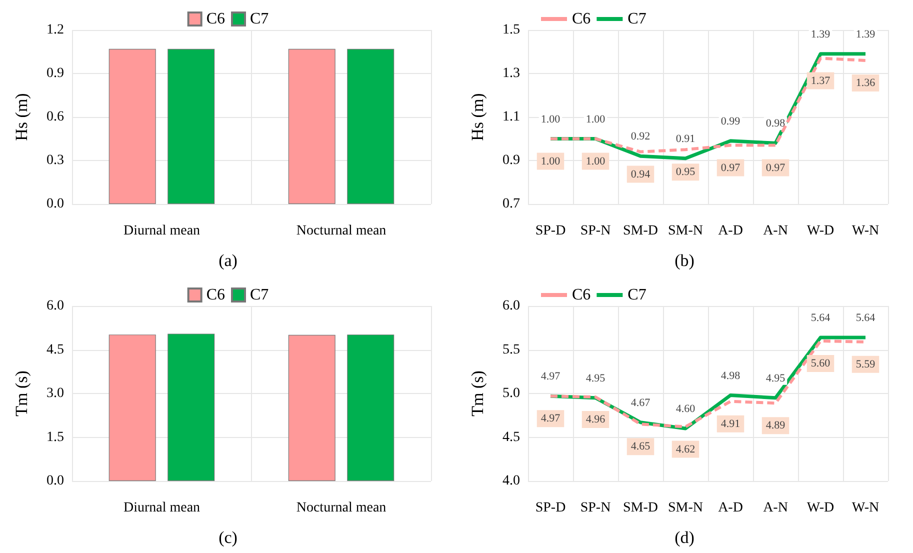 The image size is (913, 553). What do you see at coordinates (686, 138) in the screenshot?
I see `data-label: 0.91` at bounding box center [686, 138].